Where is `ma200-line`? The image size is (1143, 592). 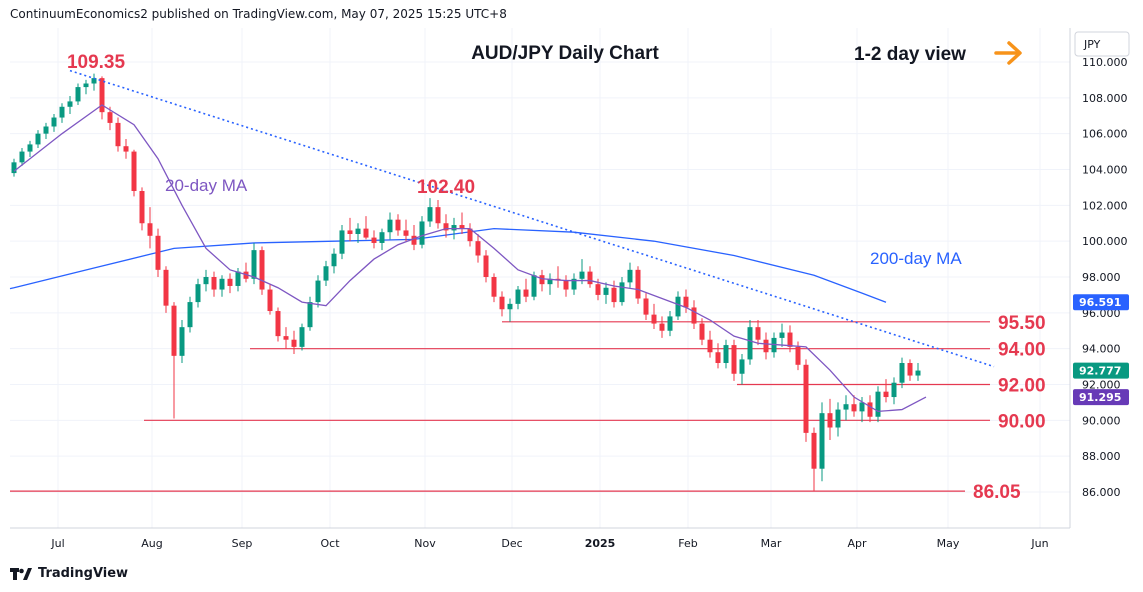
ma200-line is located at coordinates (450, 265).